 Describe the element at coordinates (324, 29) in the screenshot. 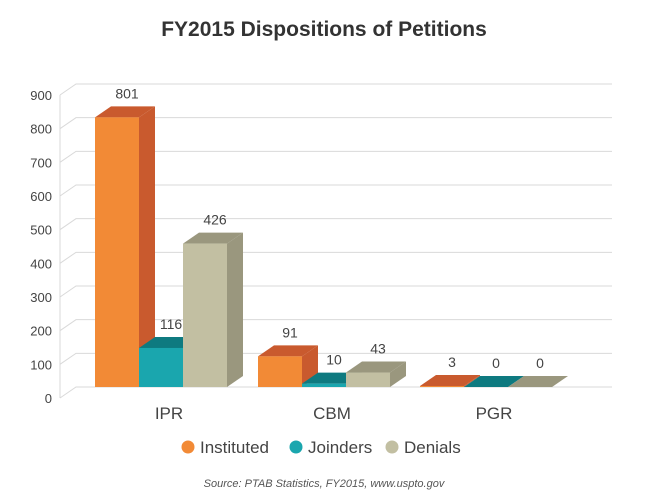

I see `chart-title: FY2015 Dispositions of Petitions` at that location.